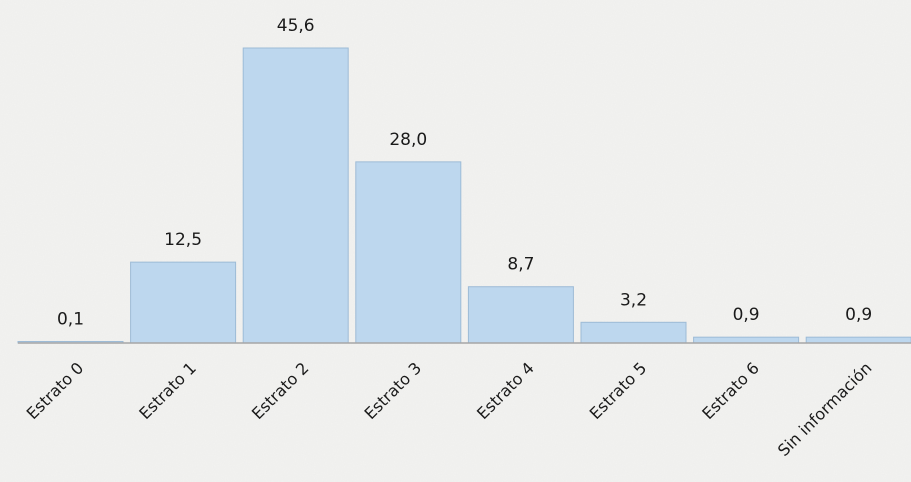  I want to click on data-label-7: 0,9, so click(858, 315).